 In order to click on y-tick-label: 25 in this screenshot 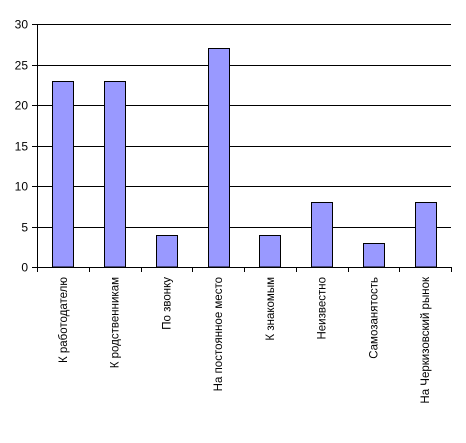, I will do `click(22, 66)`.